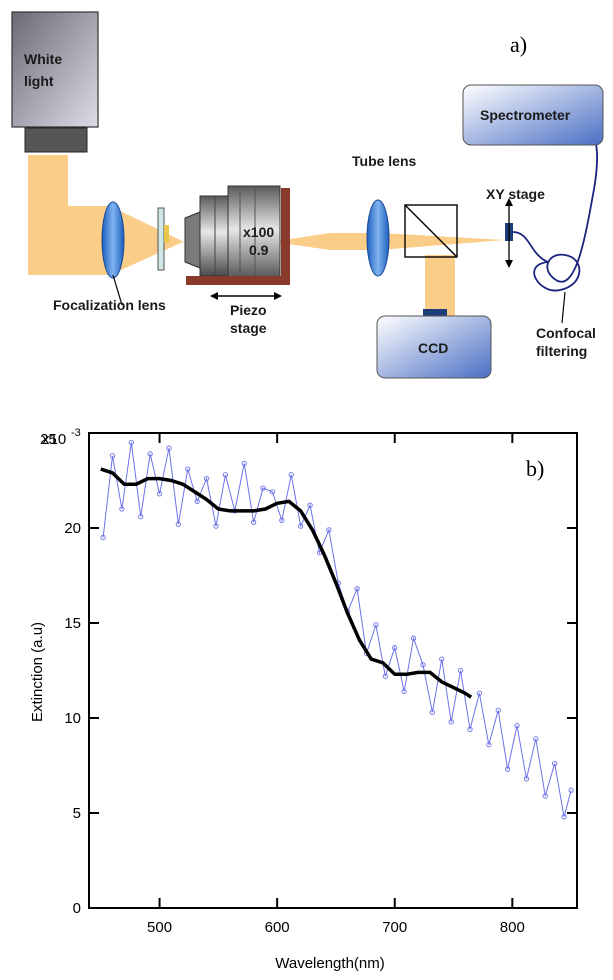 This screenshot has width=613, height=980. What do you see at coordinates (555, 209) in the screenshot?
I see `optical-fiber` at bounding box center [555, 209].